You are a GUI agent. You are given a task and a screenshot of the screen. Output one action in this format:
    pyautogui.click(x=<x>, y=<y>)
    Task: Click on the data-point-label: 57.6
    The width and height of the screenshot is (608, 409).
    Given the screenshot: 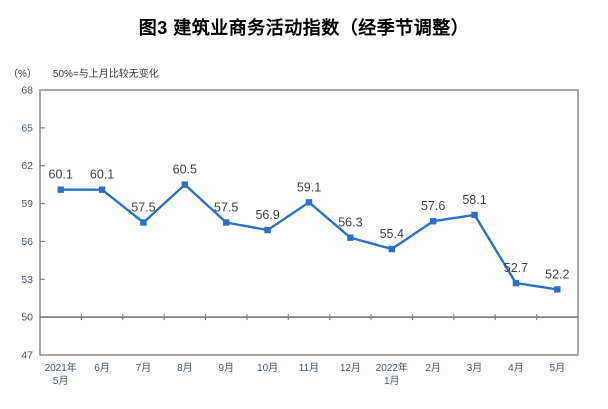 What is the action you would take?
    pyautogui.click(x=433, y=206)
    